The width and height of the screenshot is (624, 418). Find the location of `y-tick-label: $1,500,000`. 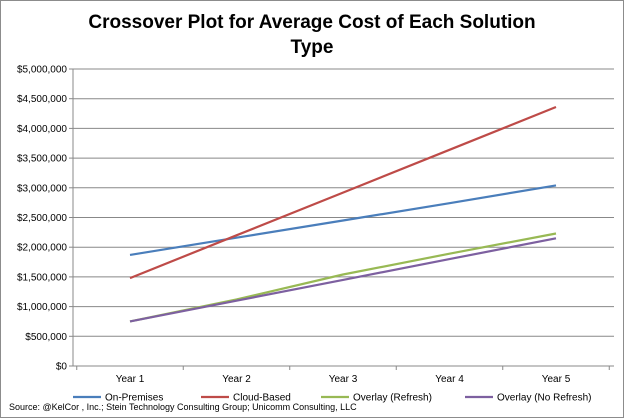

y-tick-label: $1,500,000 is located at coordinates (42, 277).